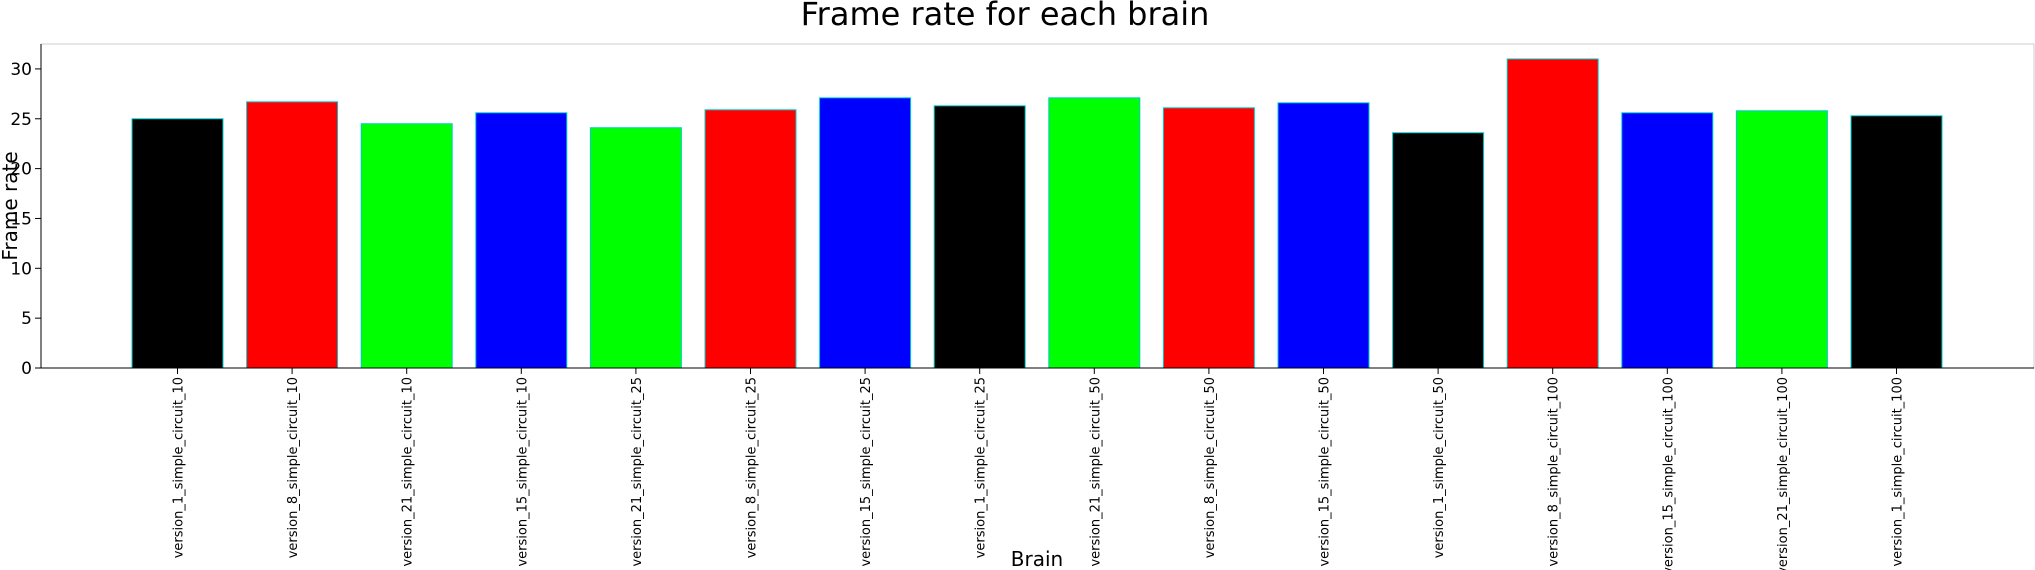 The width and height of the screenshot is (2035, 570). What do you see at coordinates (26, 319) in the screenshot?
I see `y-tick-label: 5` at bounding box center [26, 319].